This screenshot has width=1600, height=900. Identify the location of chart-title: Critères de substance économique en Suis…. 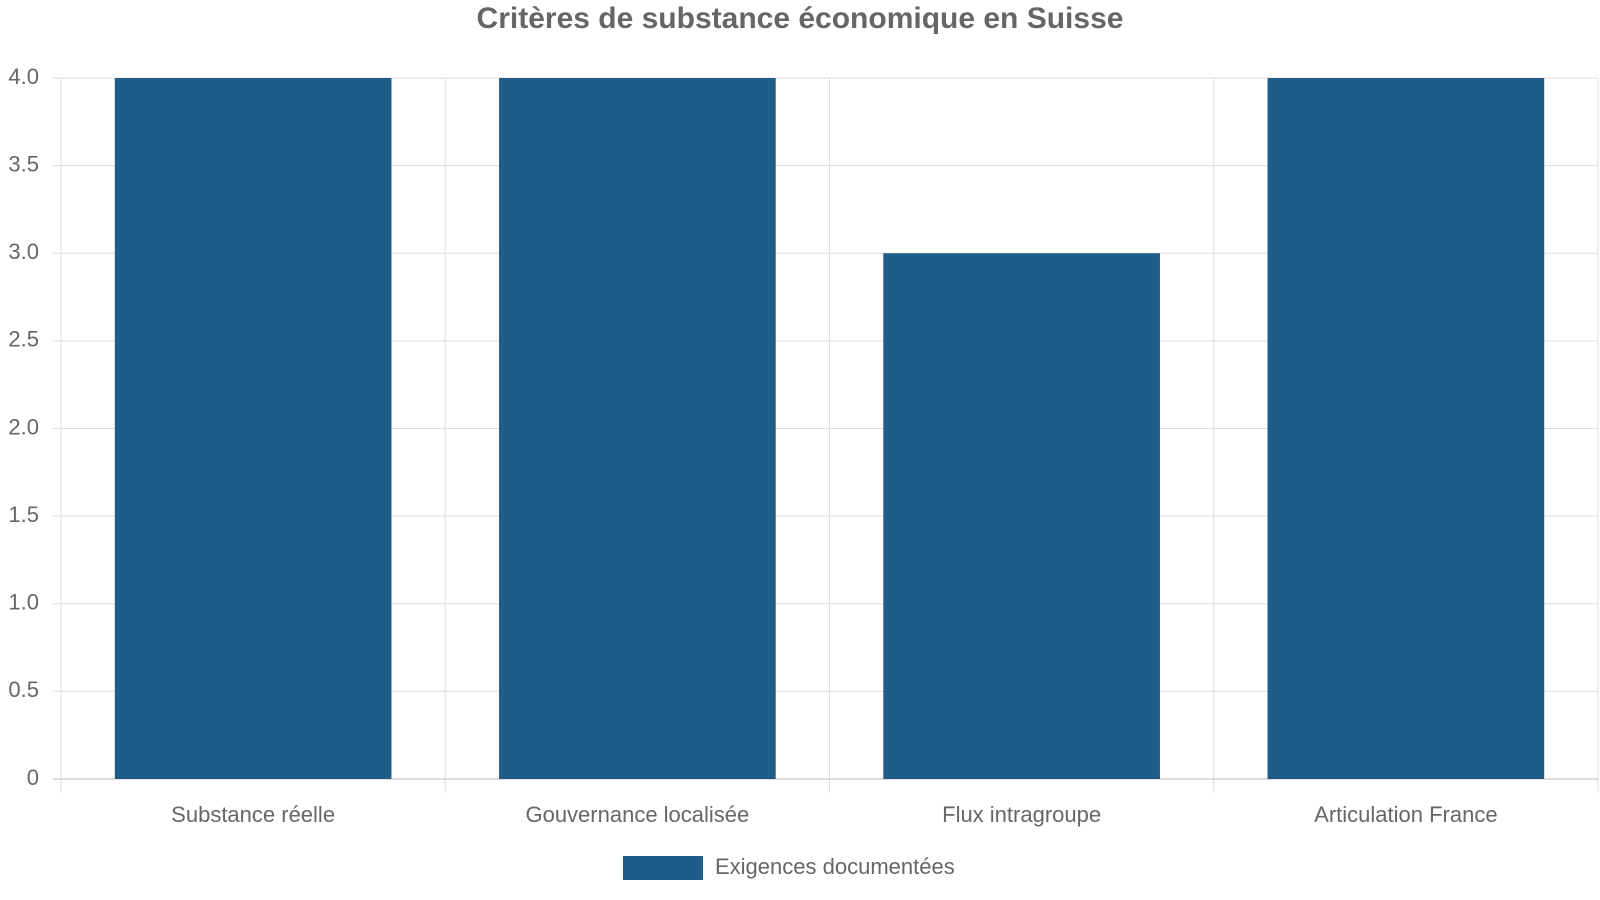
(800, 18).